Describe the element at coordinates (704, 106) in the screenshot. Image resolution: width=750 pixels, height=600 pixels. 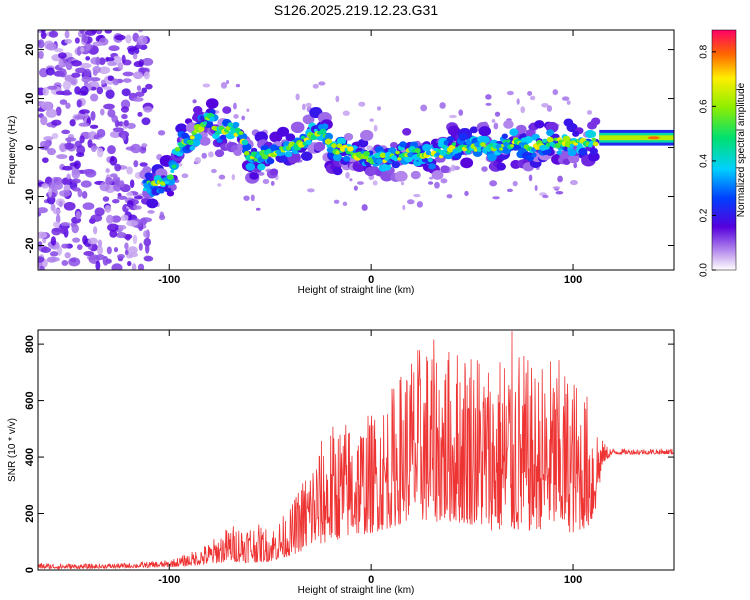
I see `colorbar-tick-label: 0.6` at that location.